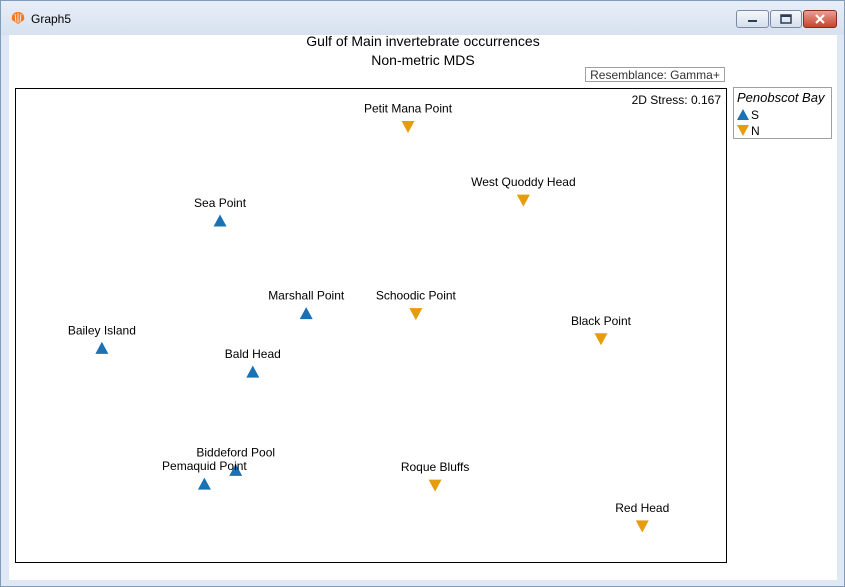 This screenshot has width=845, height=587. I want to click on close-button, so click(820, 19).